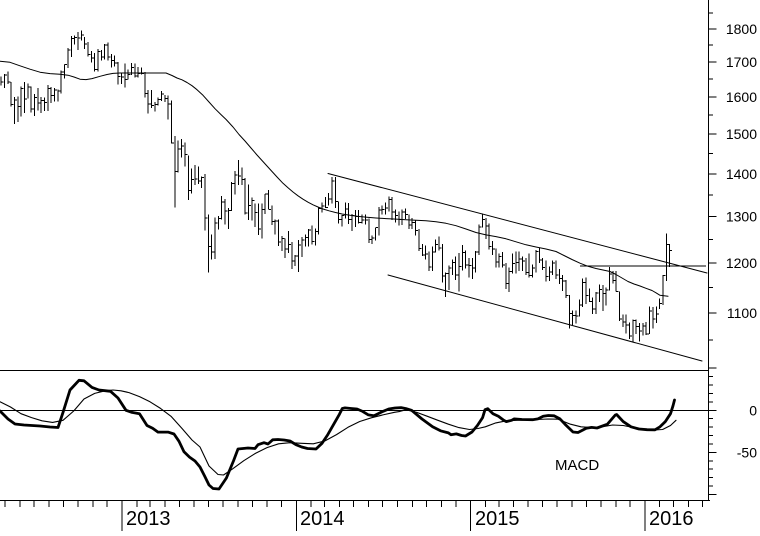 Image resolution: width=760 pixels, height=536 pixels. What do you see at coordinates (148, 519) in the screenshot?
I see `svg-text: 2013` at bounding box center [148, 519].